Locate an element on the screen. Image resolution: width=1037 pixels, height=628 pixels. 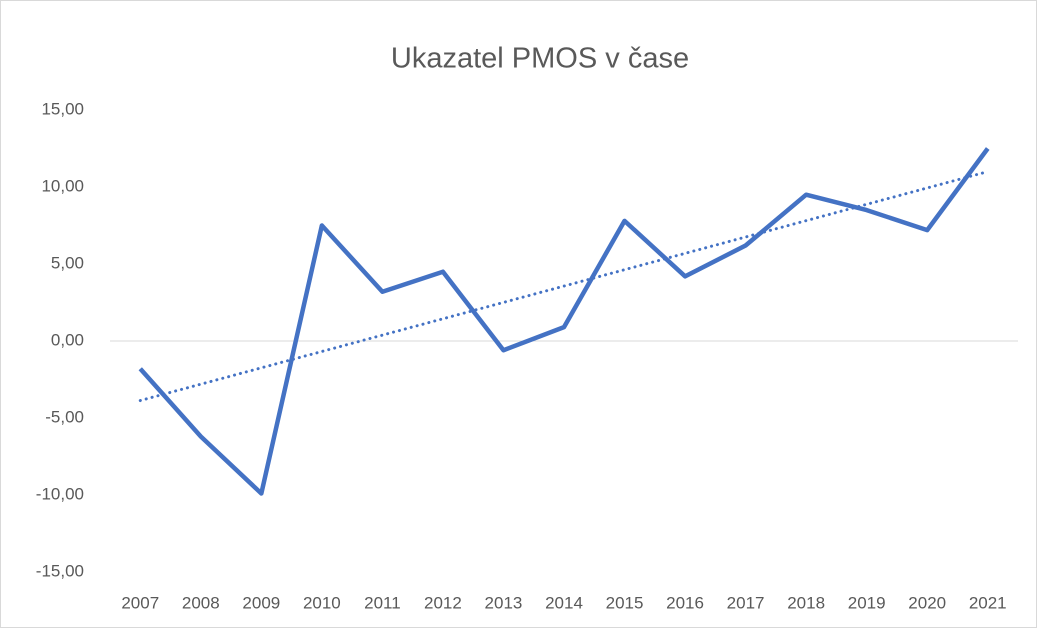
x-tick-label: 2019 is located at coordinates (867, 602).